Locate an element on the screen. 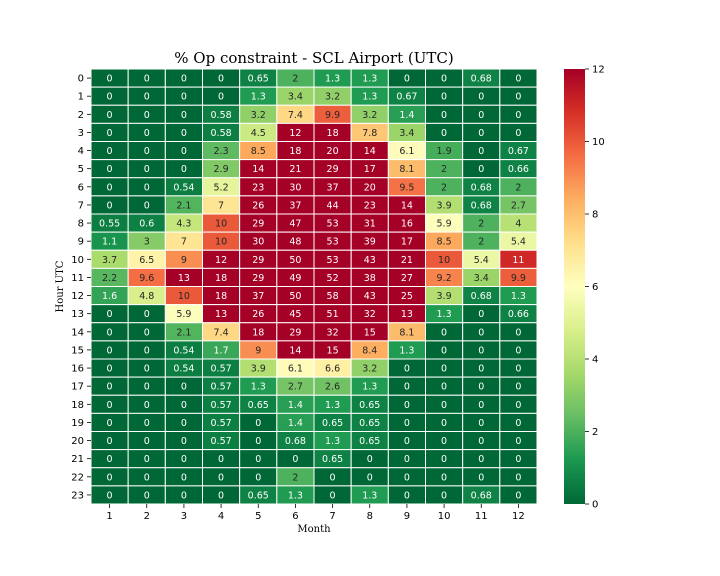 The height and width of the screenshot is (576, 720). y-tick-label: 0 is located at coordinates (81, 79).